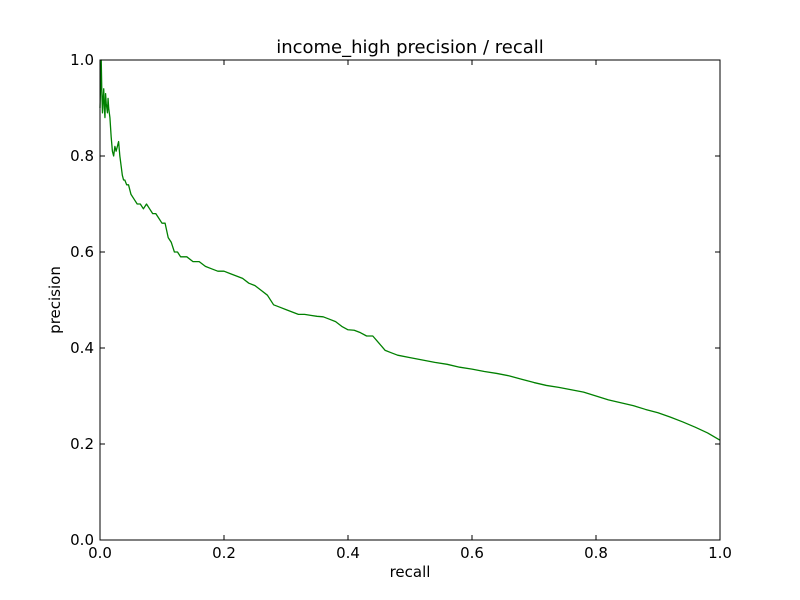 Image resolution: width=800 pixels, height=600 pixels. I want to click on y-tick-label: 0.2, so click(82, 444).